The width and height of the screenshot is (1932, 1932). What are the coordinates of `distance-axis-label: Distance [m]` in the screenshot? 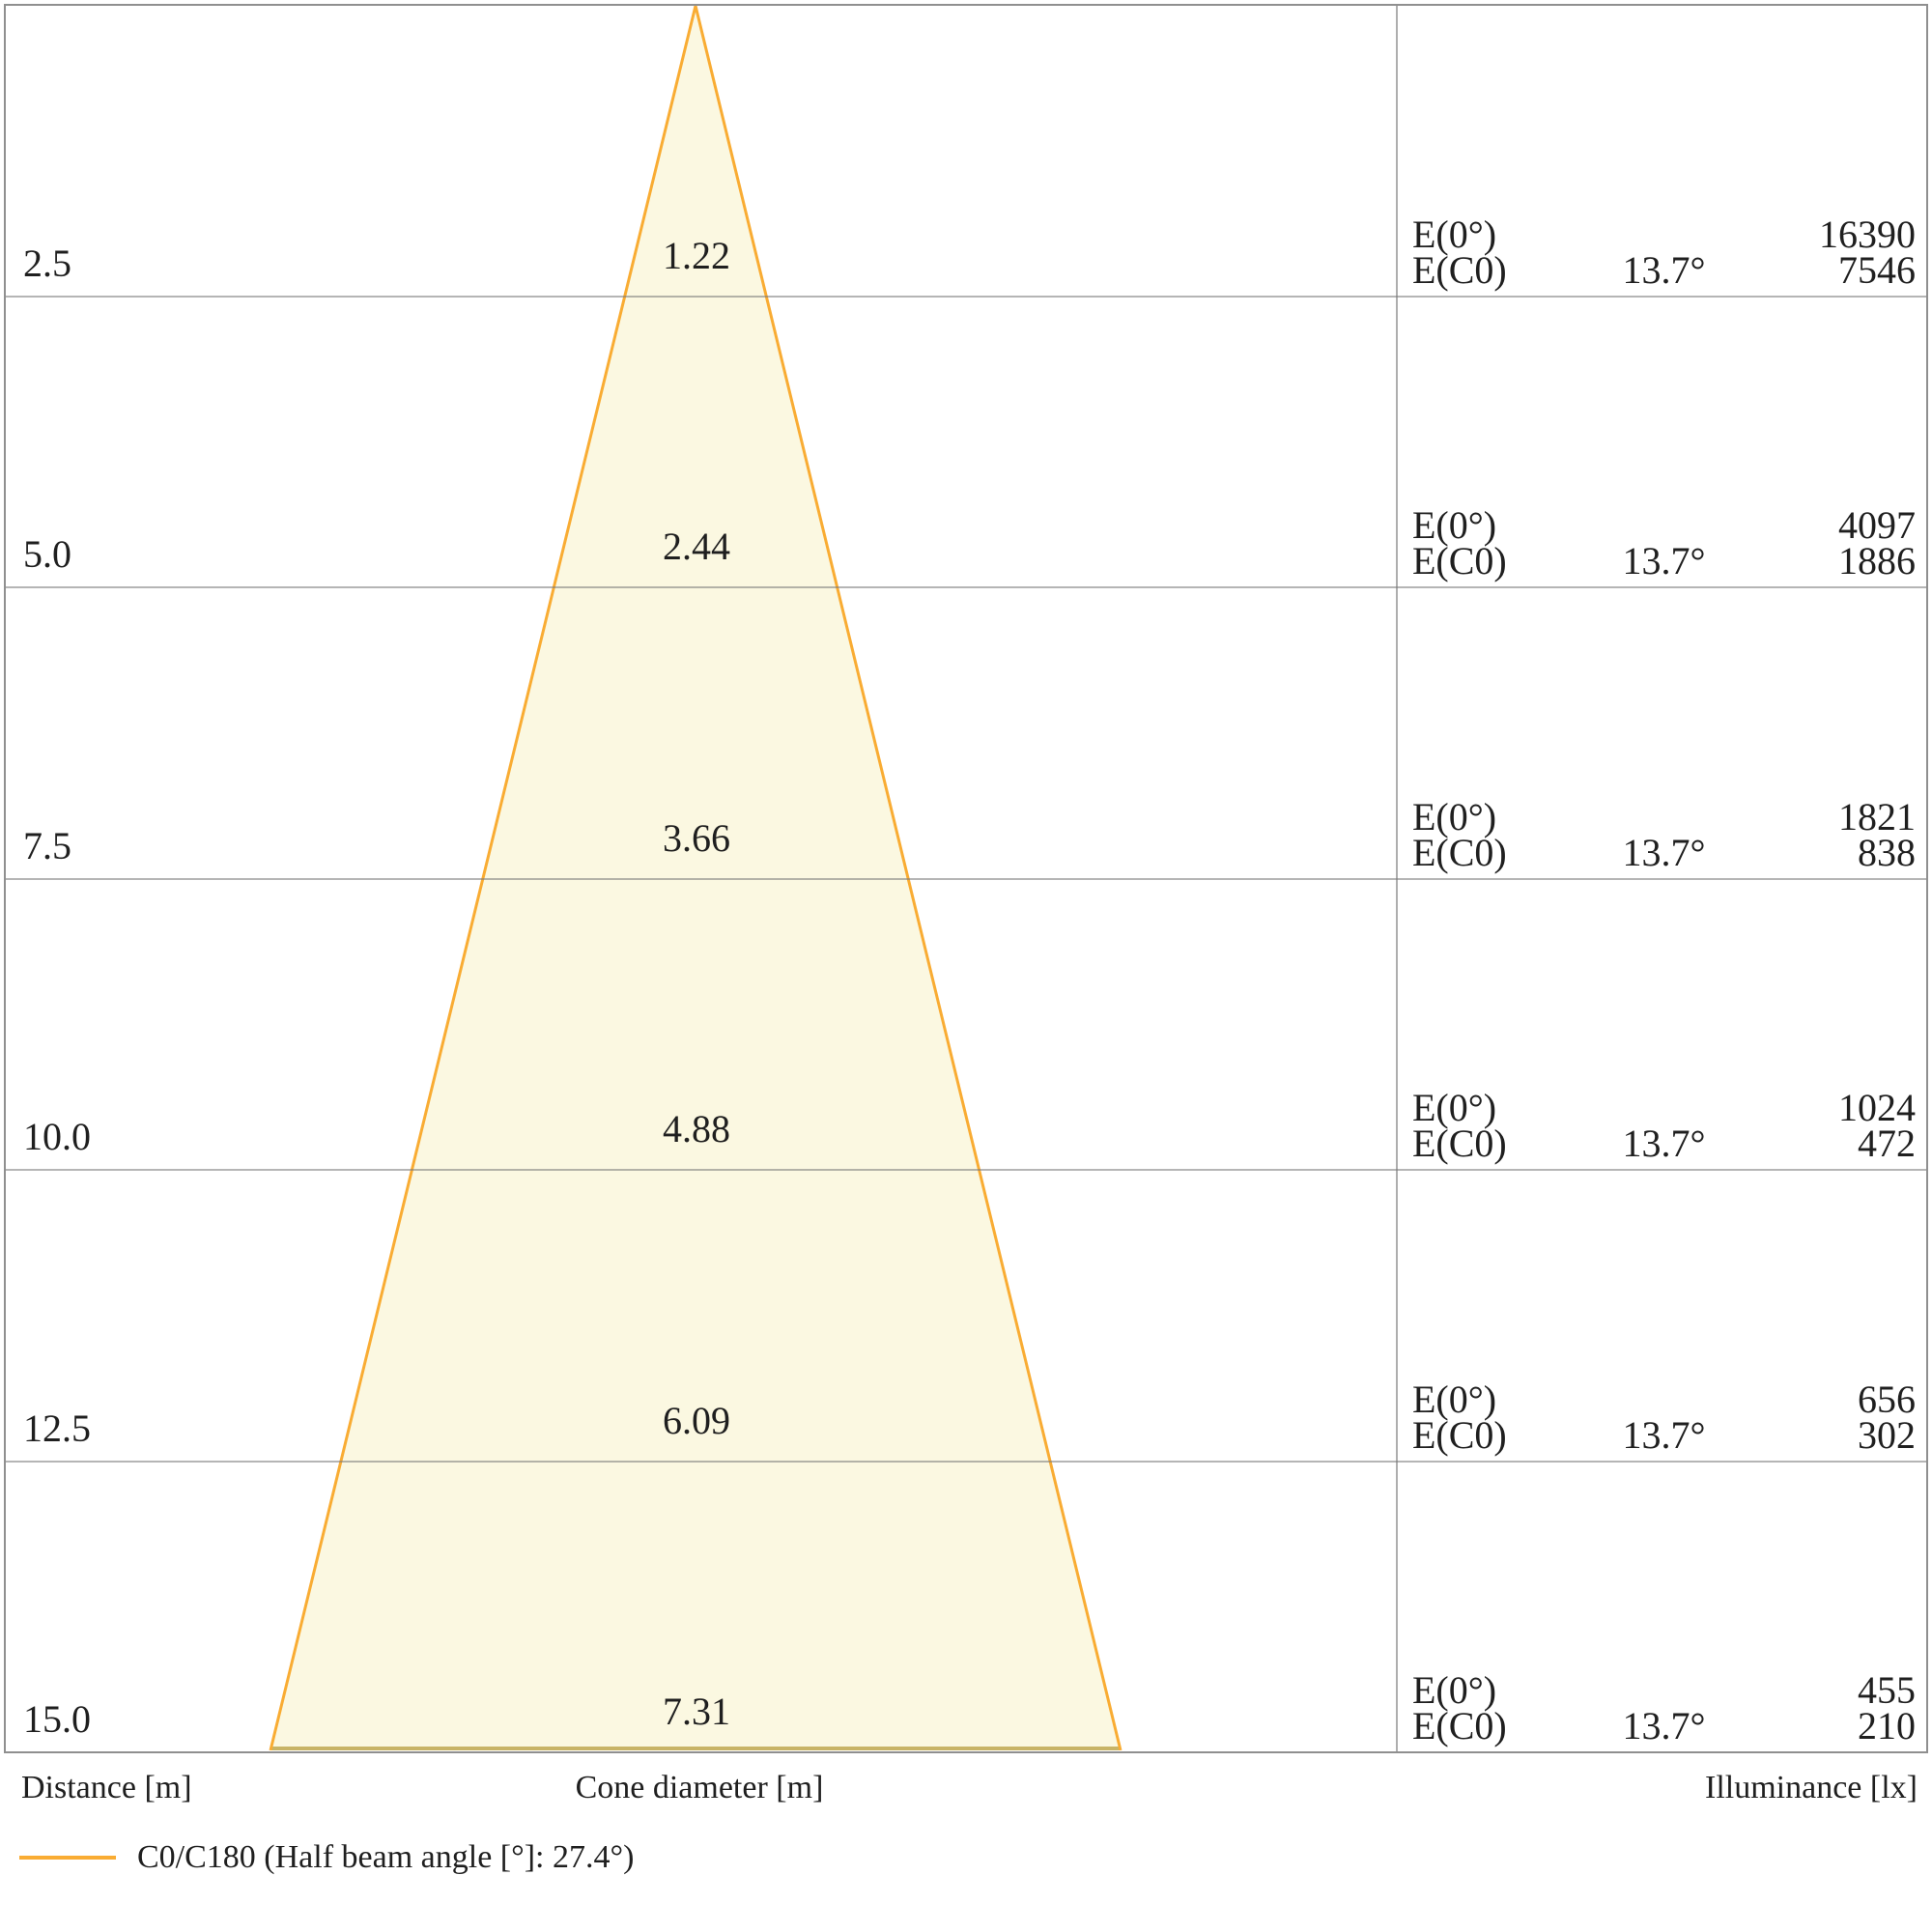 It's located at (106, 1787).